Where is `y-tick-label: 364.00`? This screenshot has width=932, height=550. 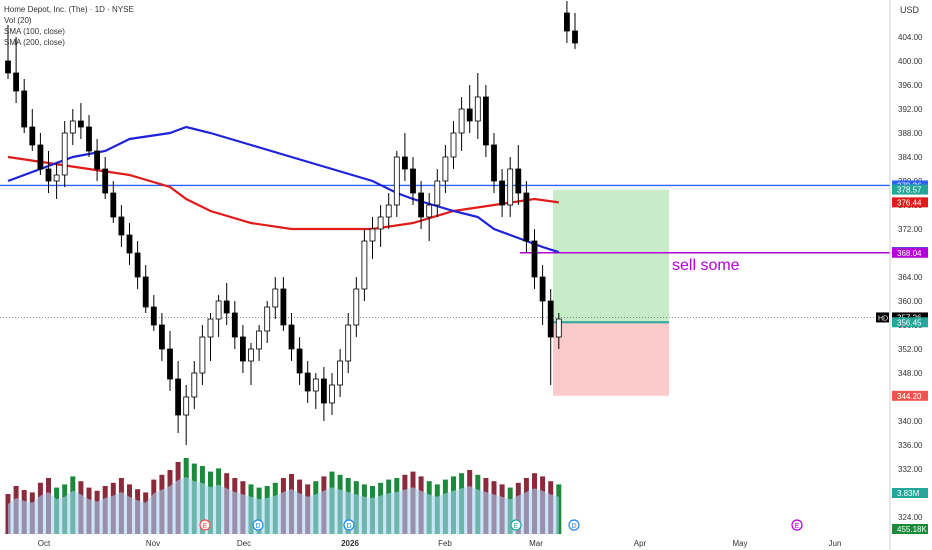
y-tick-label: 364.00 is located at coordinates (910, 277).